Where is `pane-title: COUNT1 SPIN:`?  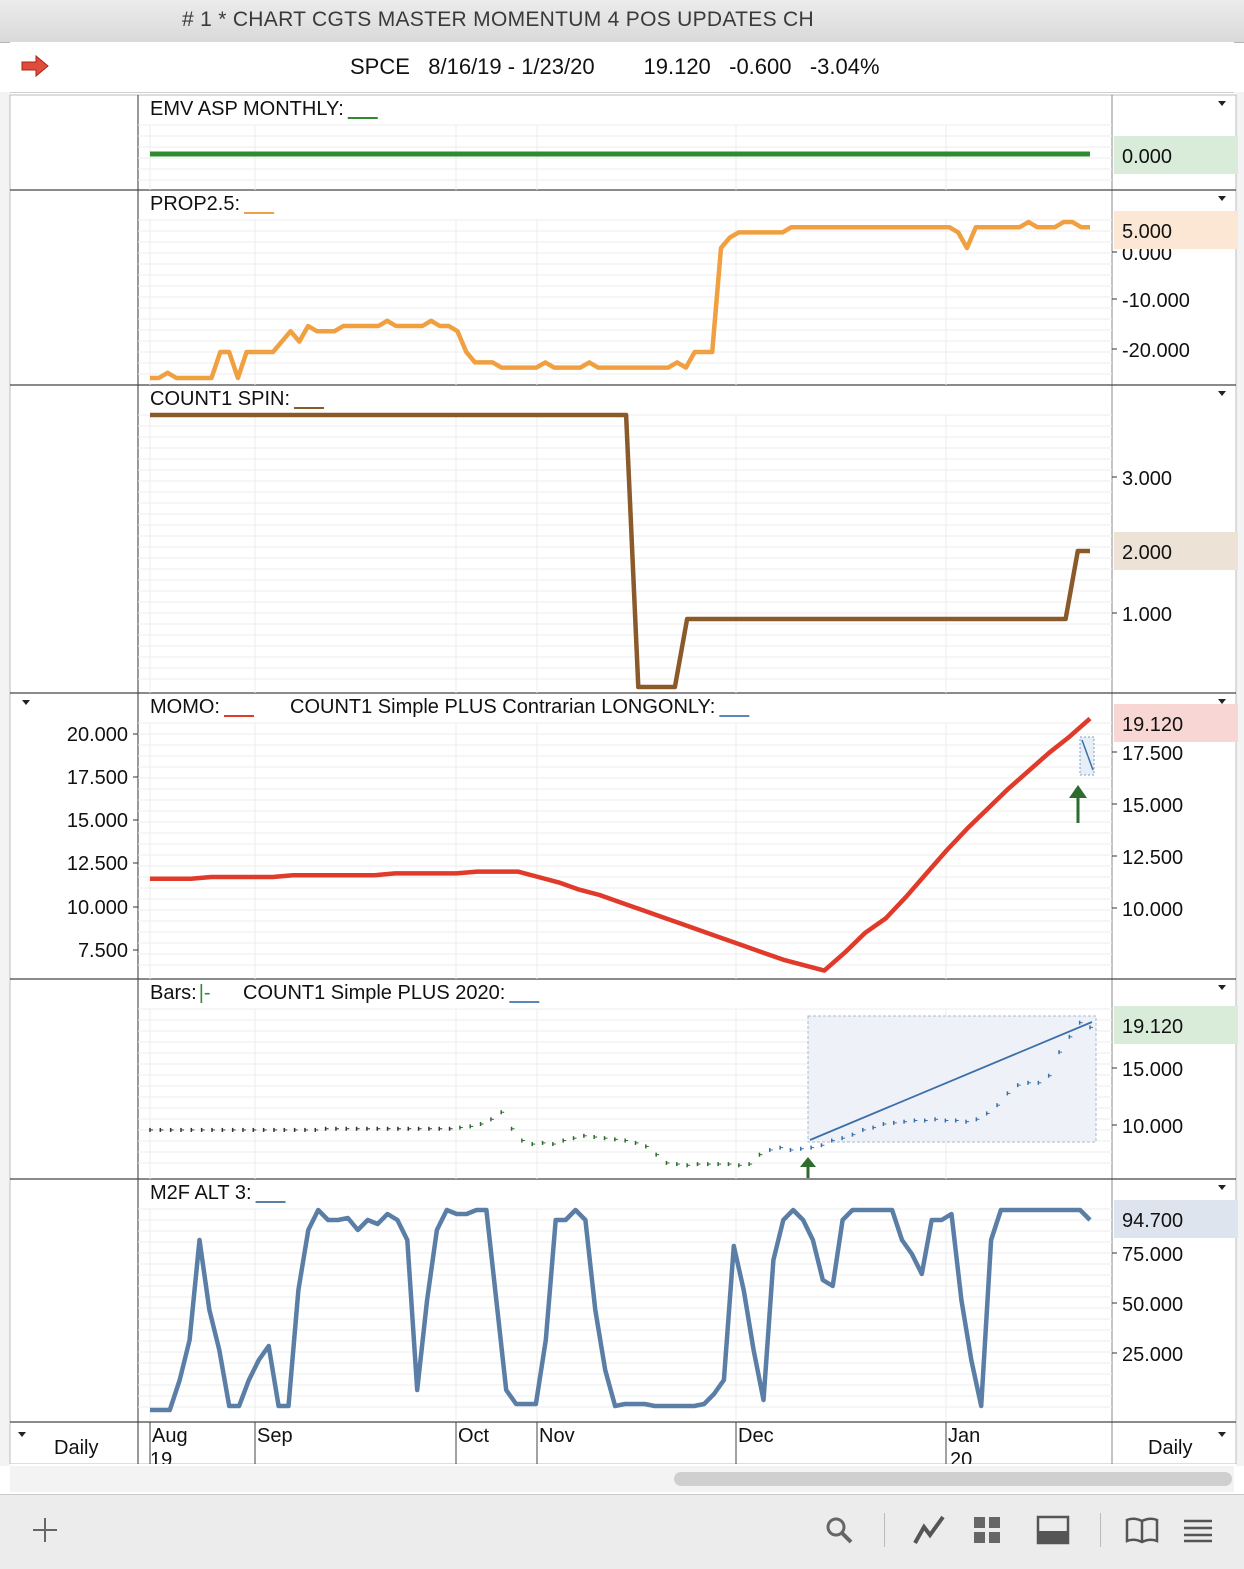
pane-title: COUNT1 SPIN: is located at coordinates (220, 399).